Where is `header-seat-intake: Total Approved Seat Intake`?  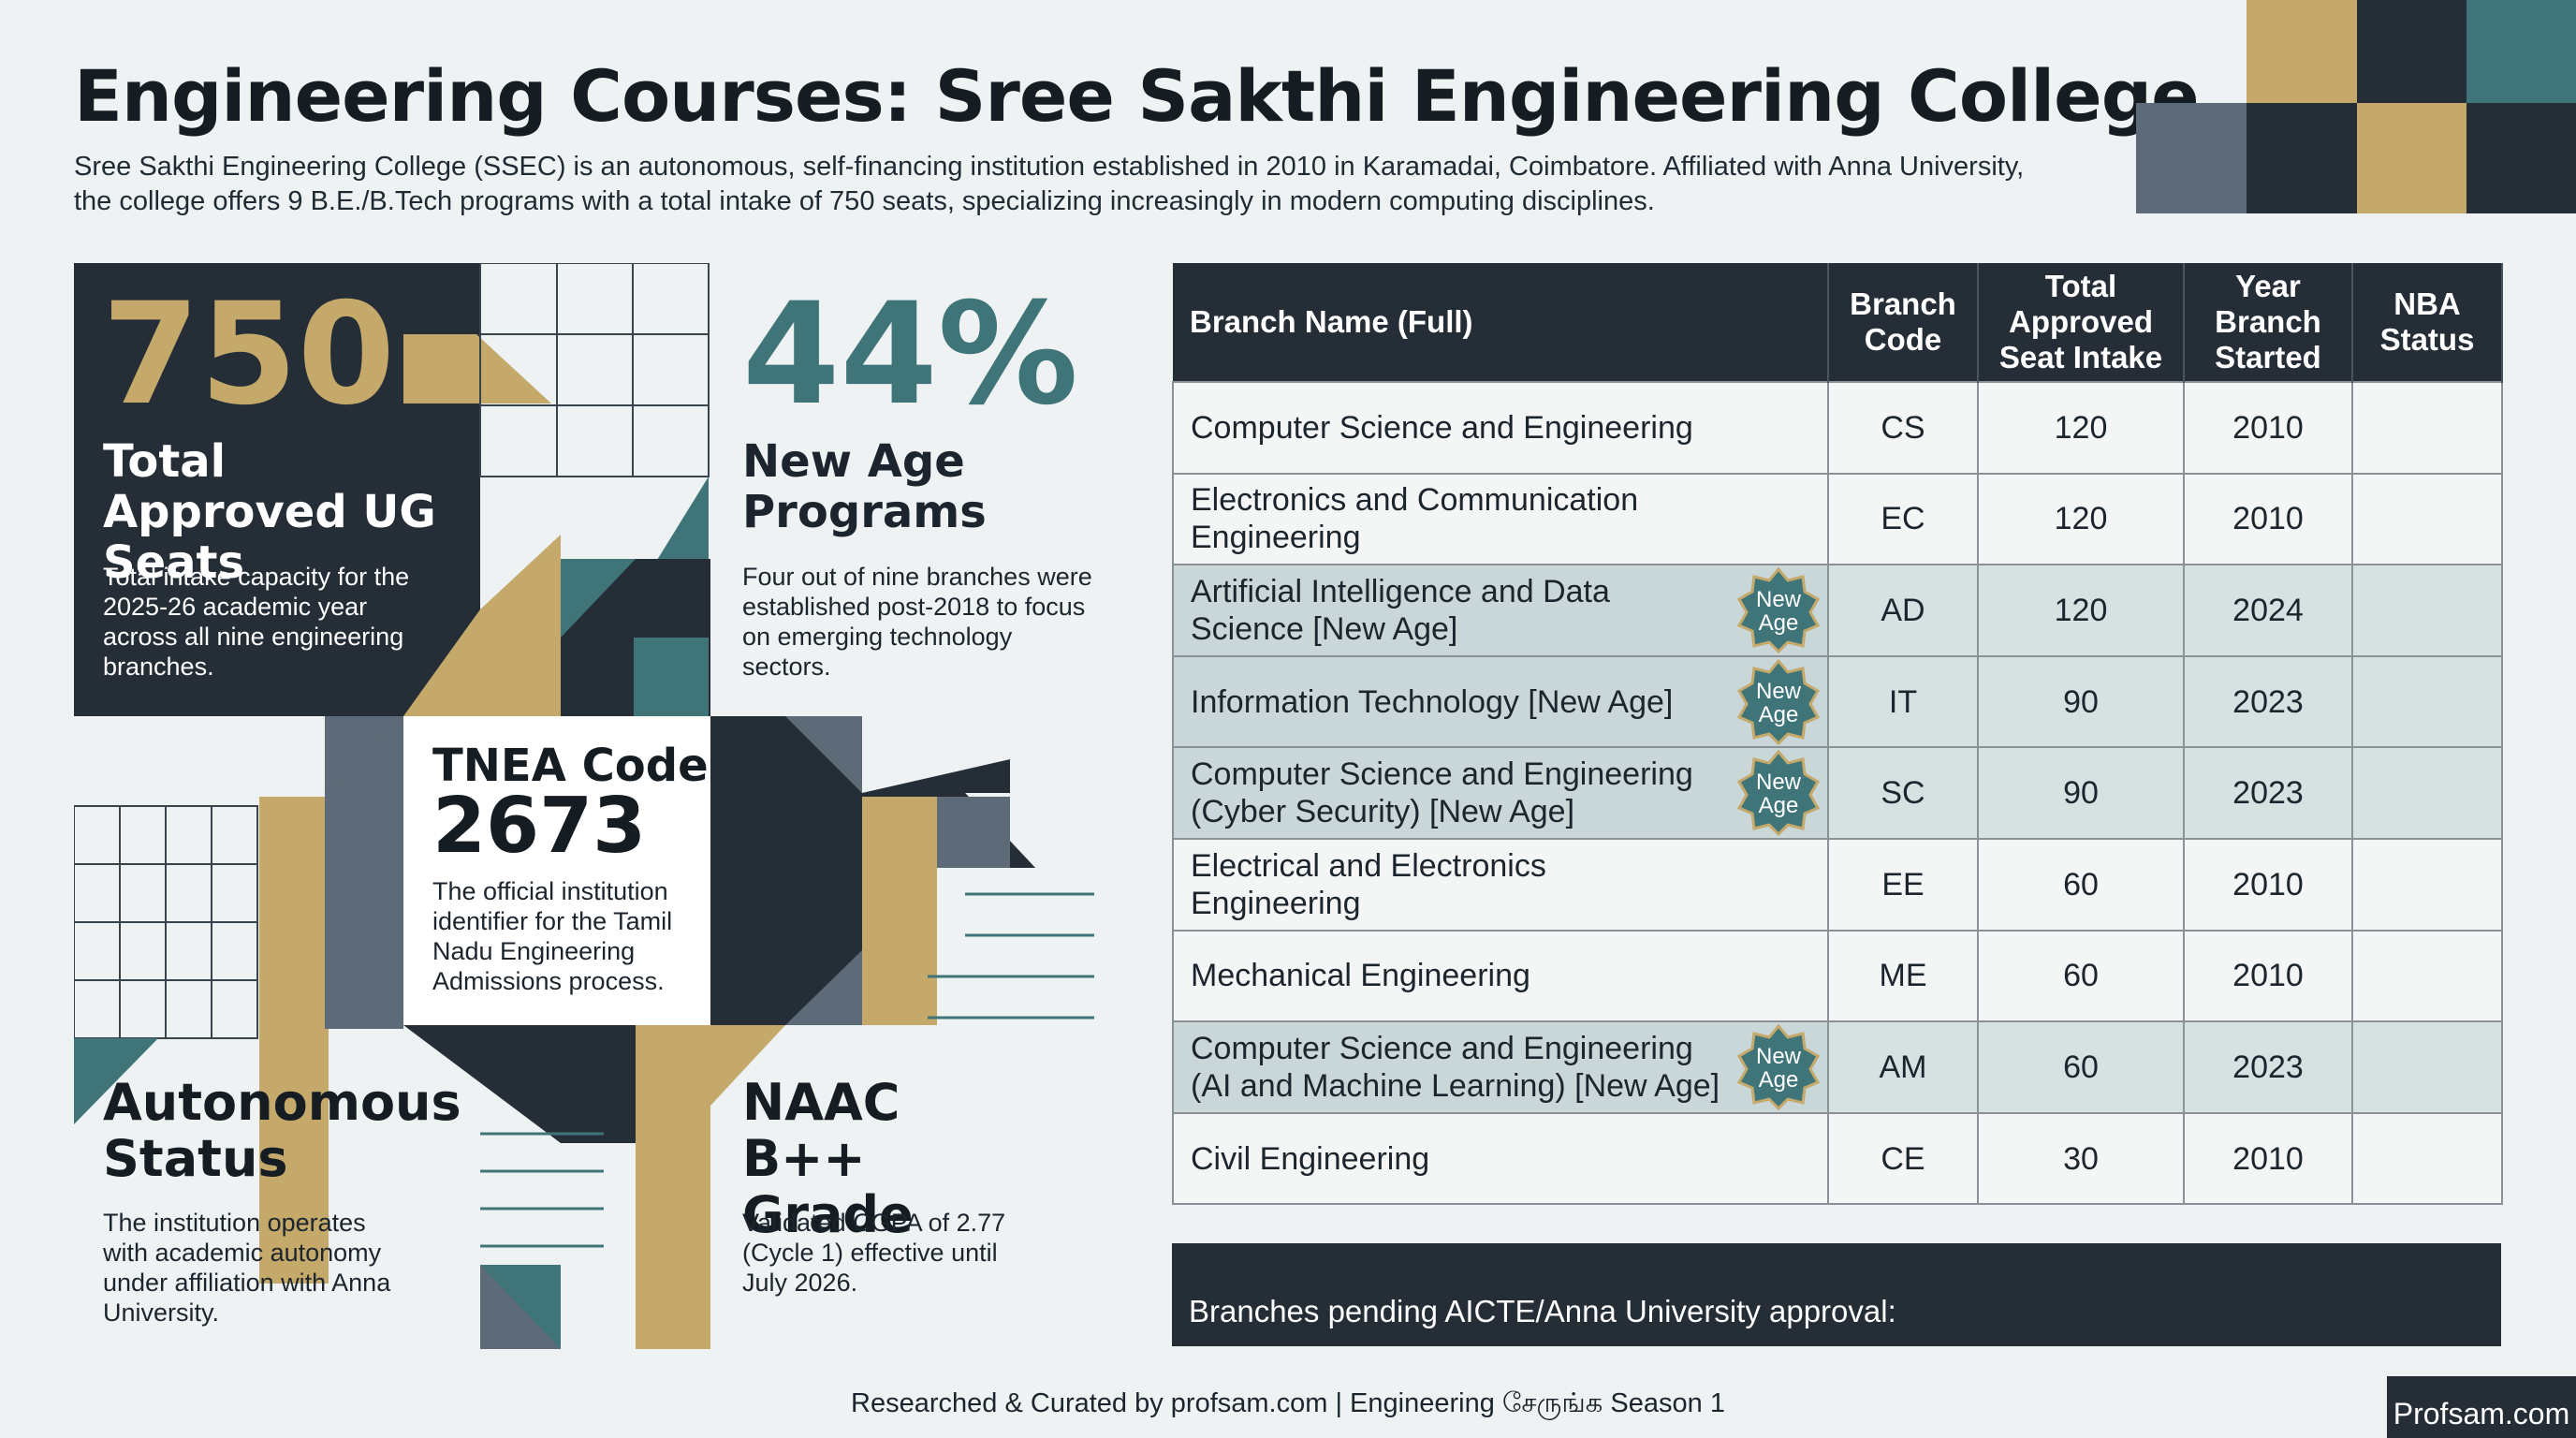
header-seat-intake: Total Approved Seat Intake is located at coordinates (2081, 322).